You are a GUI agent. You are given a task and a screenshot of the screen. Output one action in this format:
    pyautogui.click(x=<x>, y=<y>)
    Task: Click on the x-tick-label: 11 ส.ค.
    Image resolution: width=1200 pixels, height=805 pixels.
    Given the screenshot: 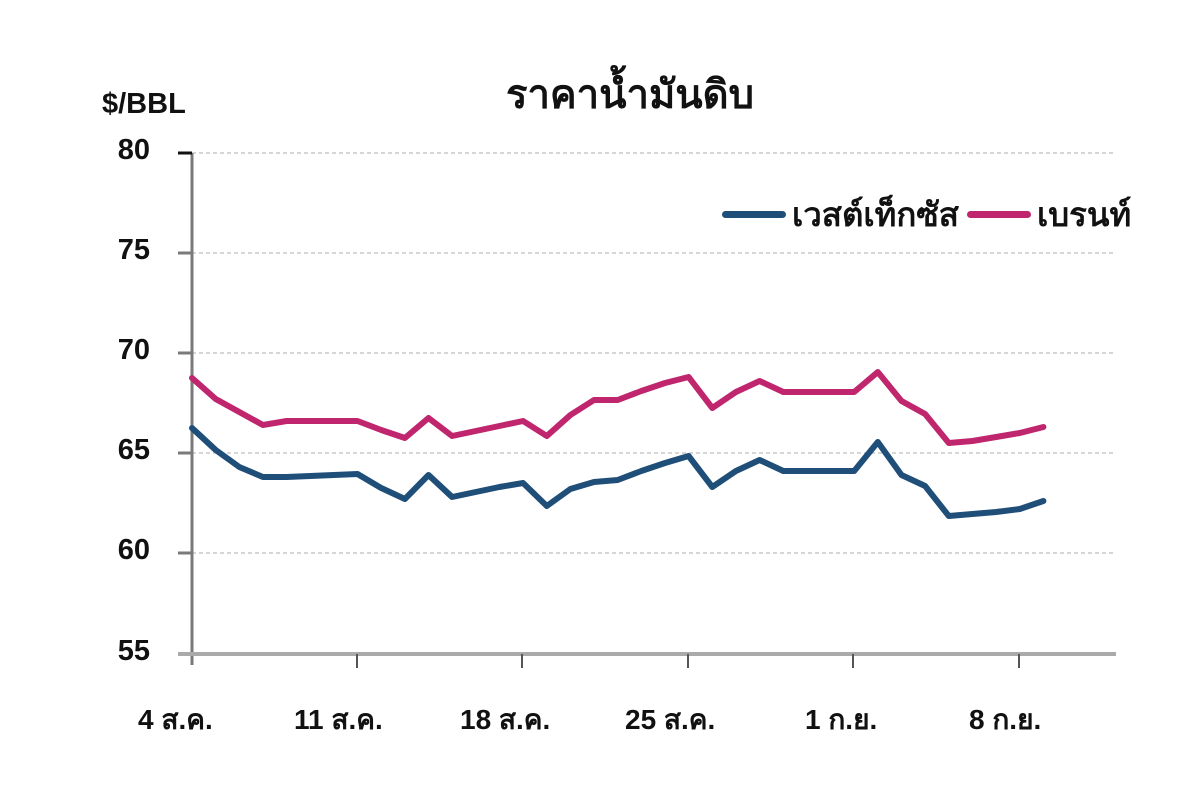 What is the action you would take?
    pyautogui.click(x=338, y=719)
    